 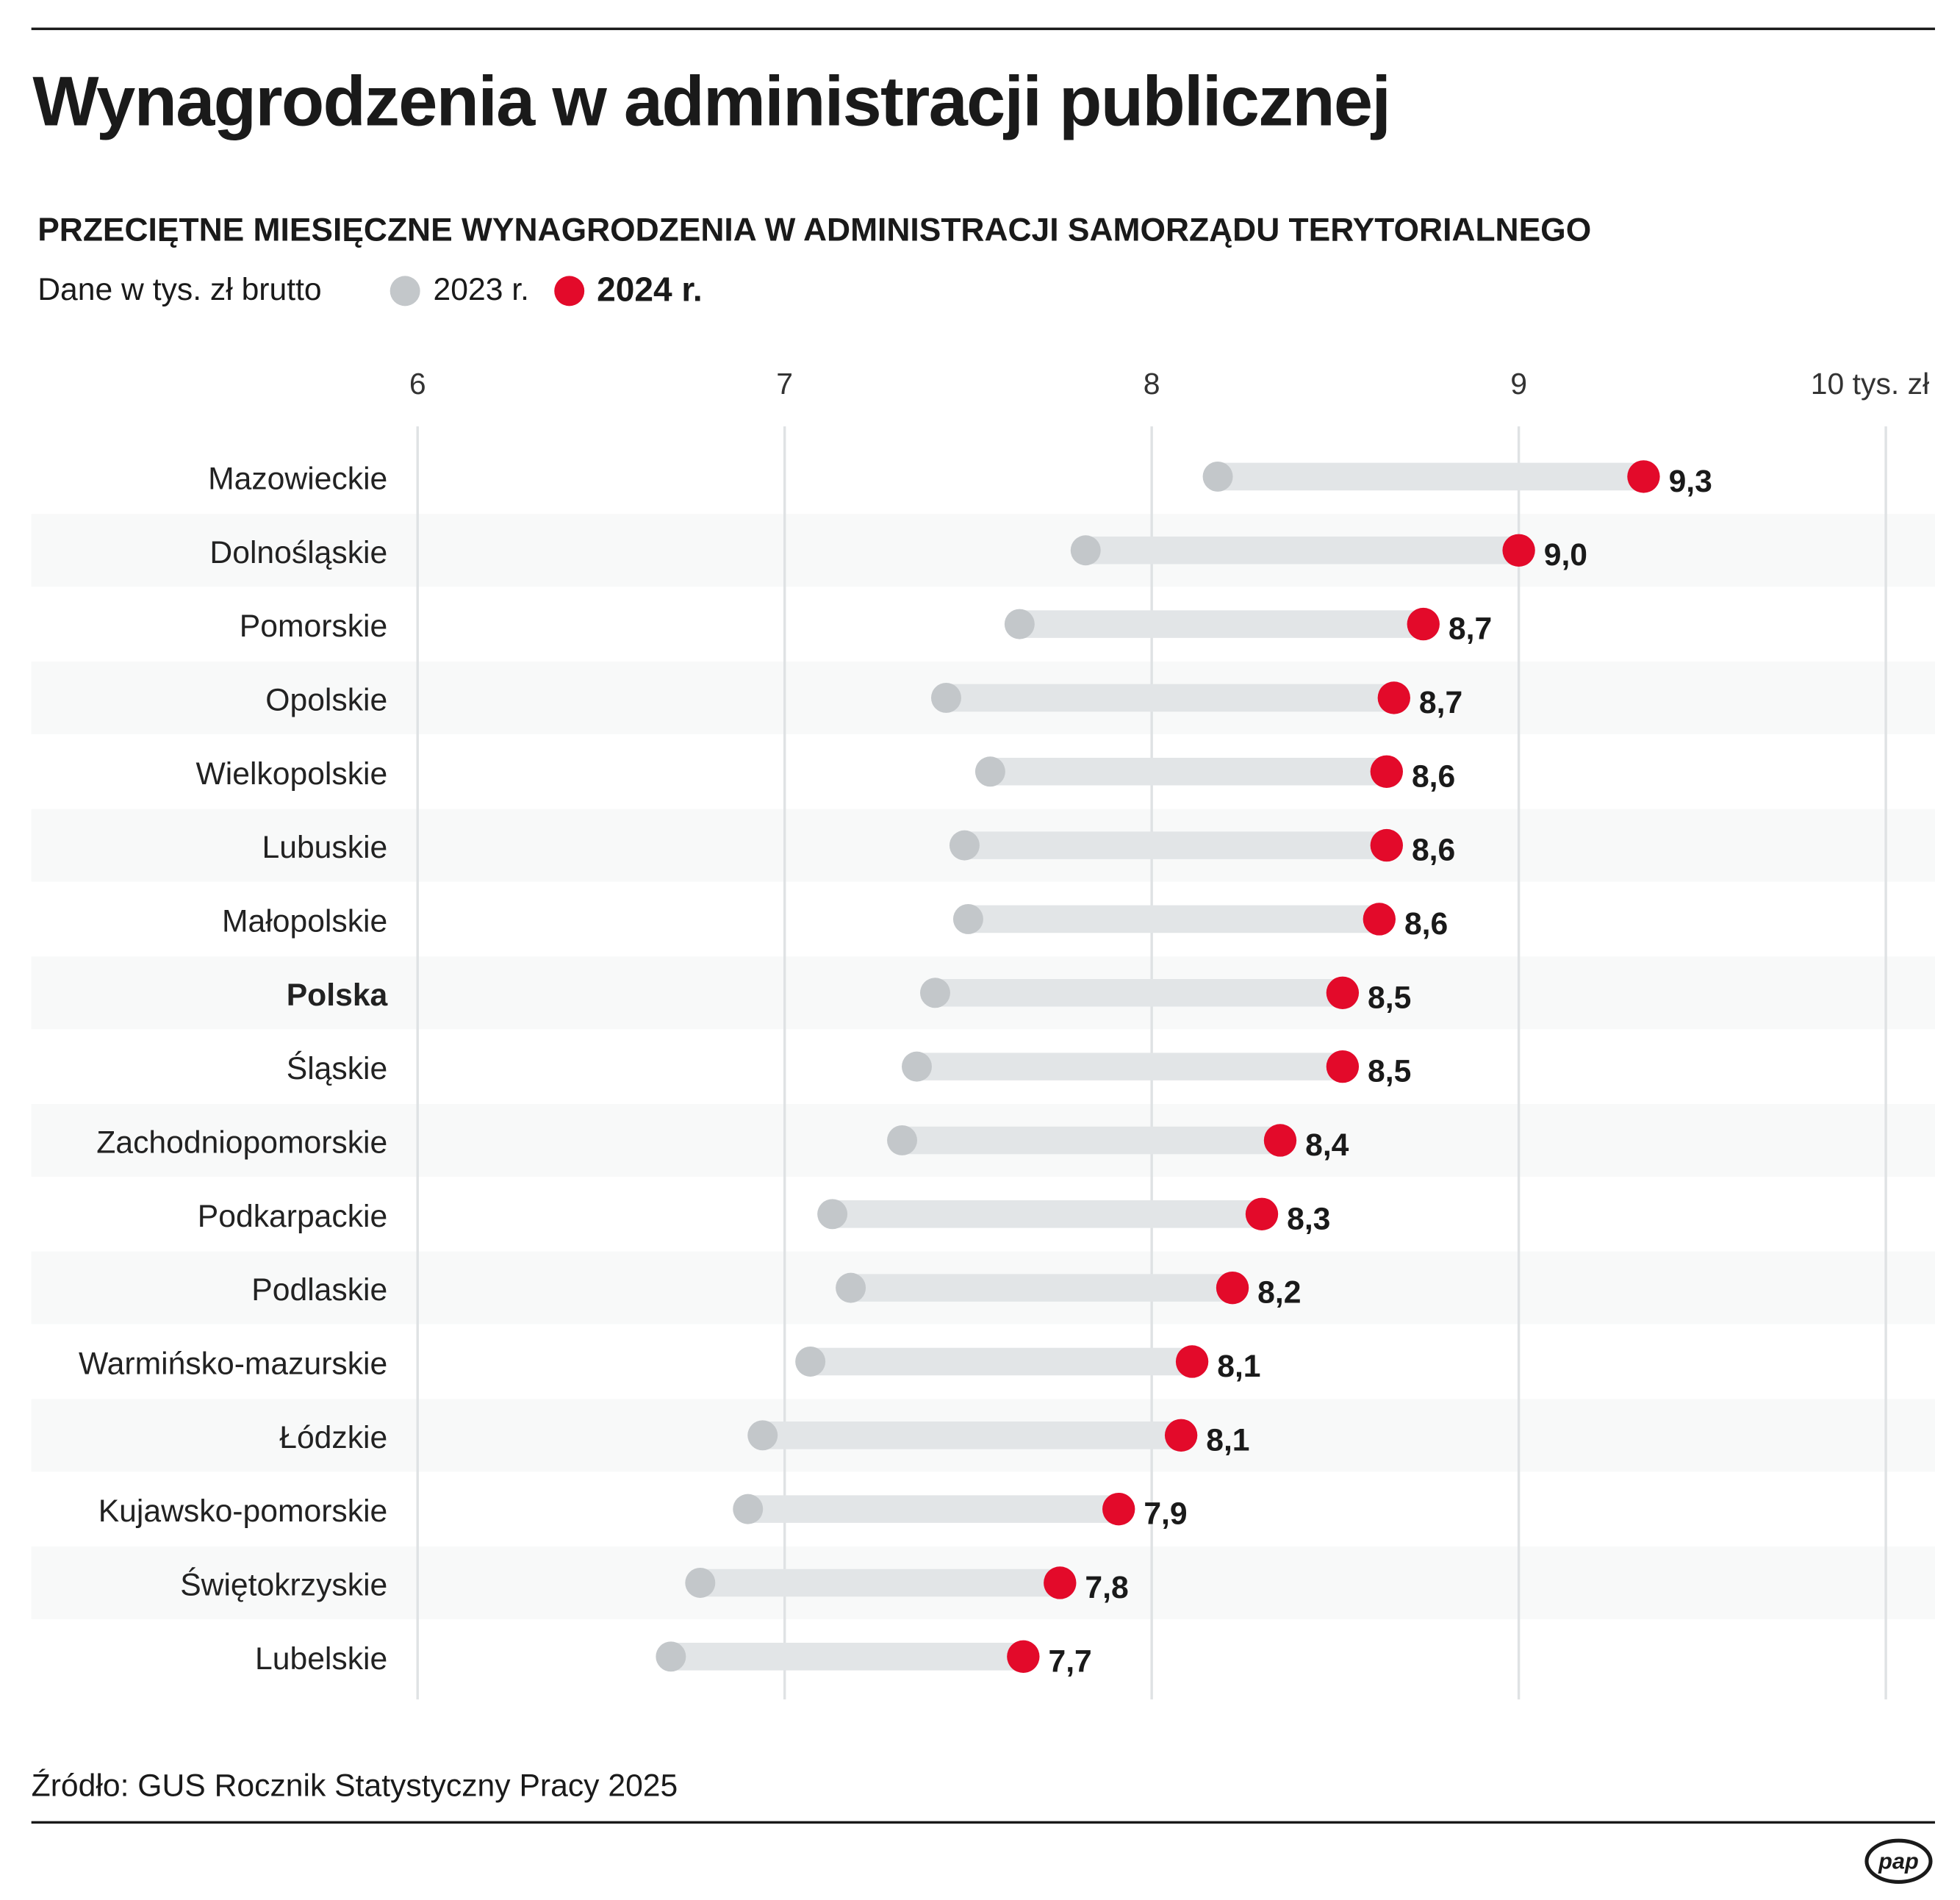 What do you see at coordinates (297, 478) in the screenshot?
I see `category-label: Mazowieckie` at bounding box center [297, 478].